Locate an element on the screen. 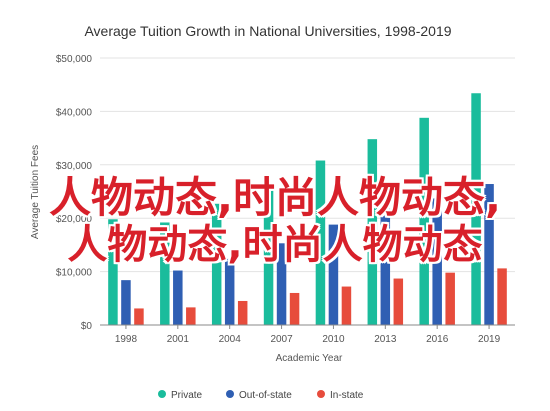  y-axis-ticks: $0 $10,000 $20,000 $30,000 $40,000 $50,000 is located at coordinates (74, 193).